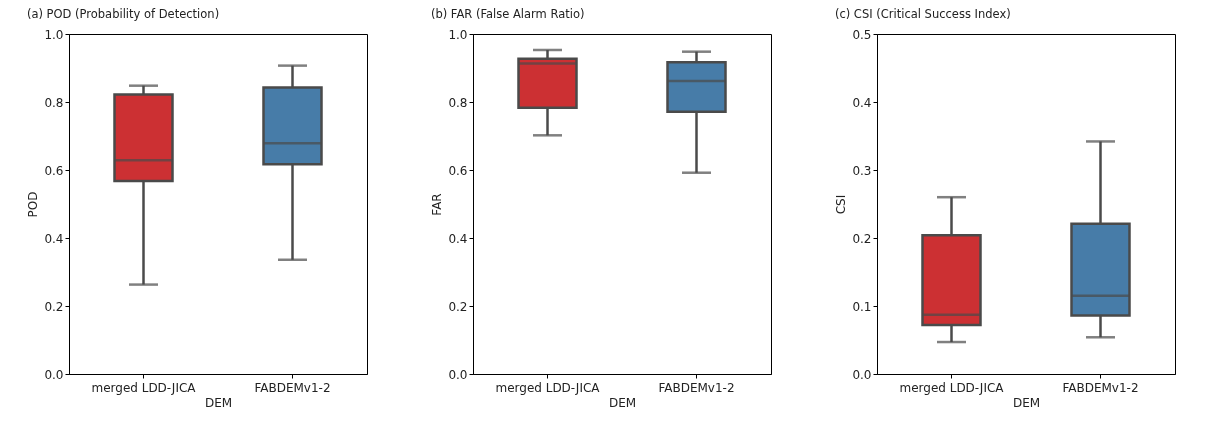 Image resolution: width=1209 pixels, height=437 pixels. What do you see at coordinates (862, 34) in the screenshot?
I see `y-tick-label: 0.5` at bounding box center [862, 34].